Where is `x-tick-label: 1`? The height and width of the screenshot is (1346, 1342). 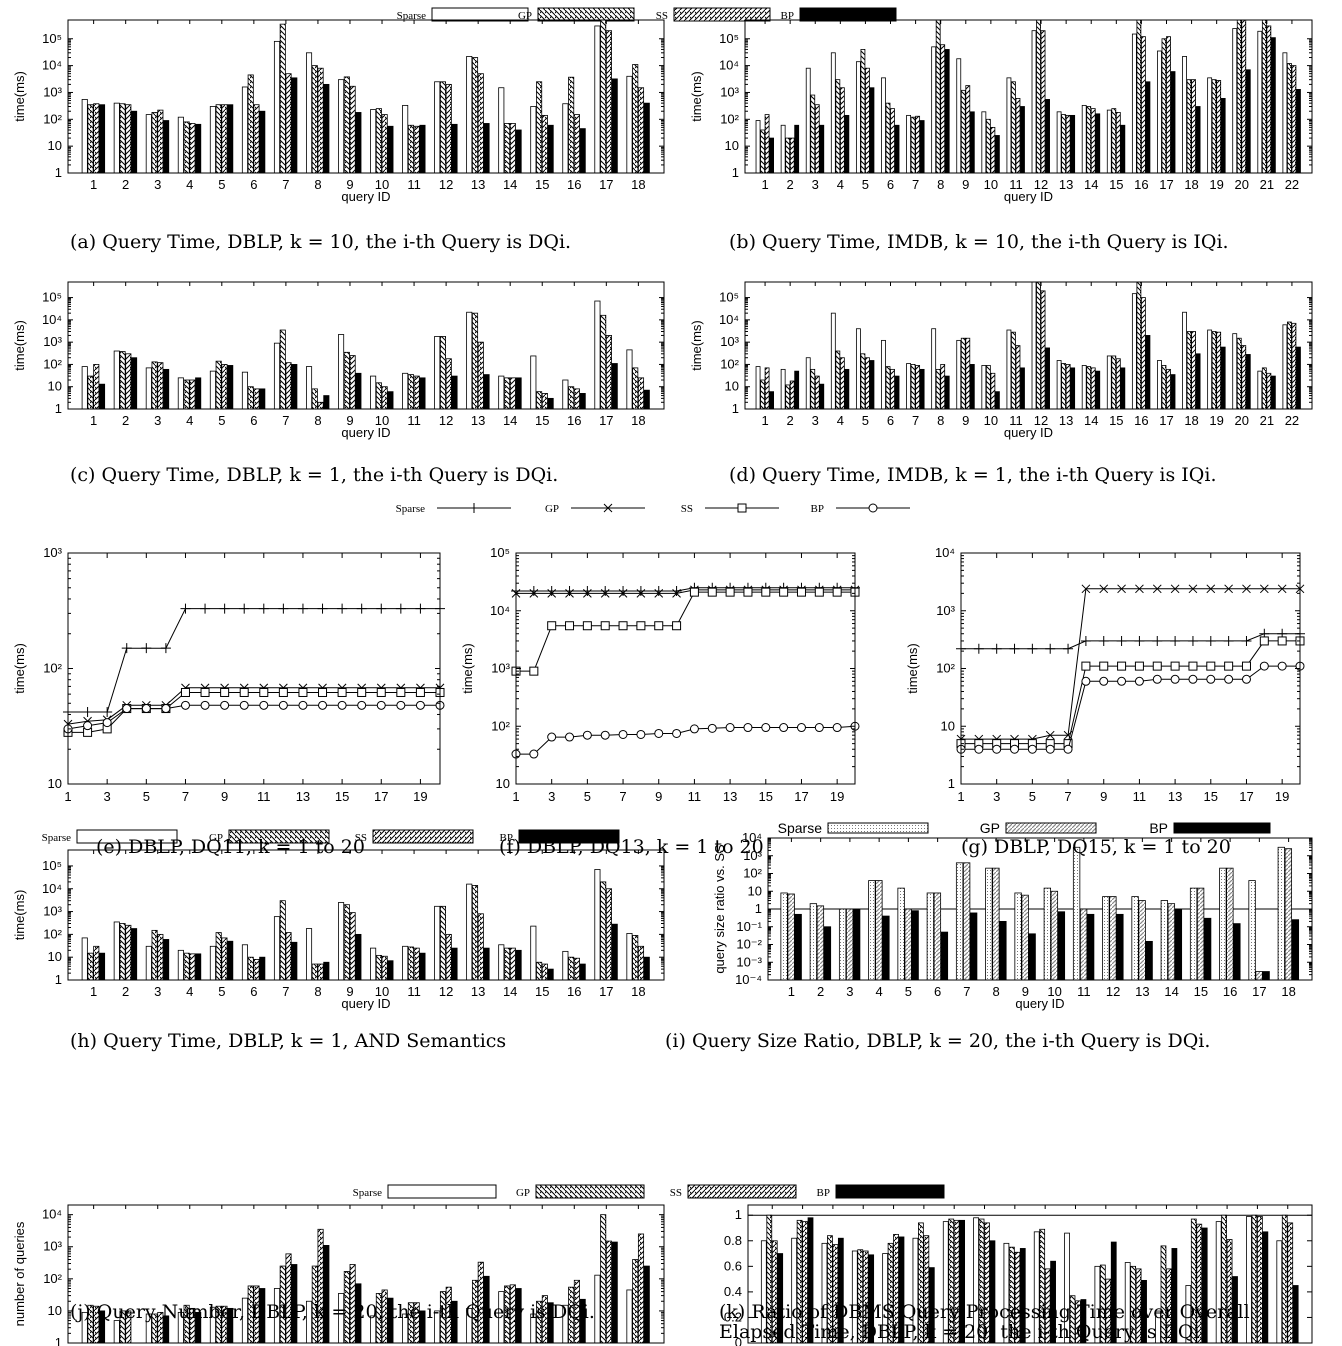 x-tick-label: 1 is located at coordinates (791, 991).